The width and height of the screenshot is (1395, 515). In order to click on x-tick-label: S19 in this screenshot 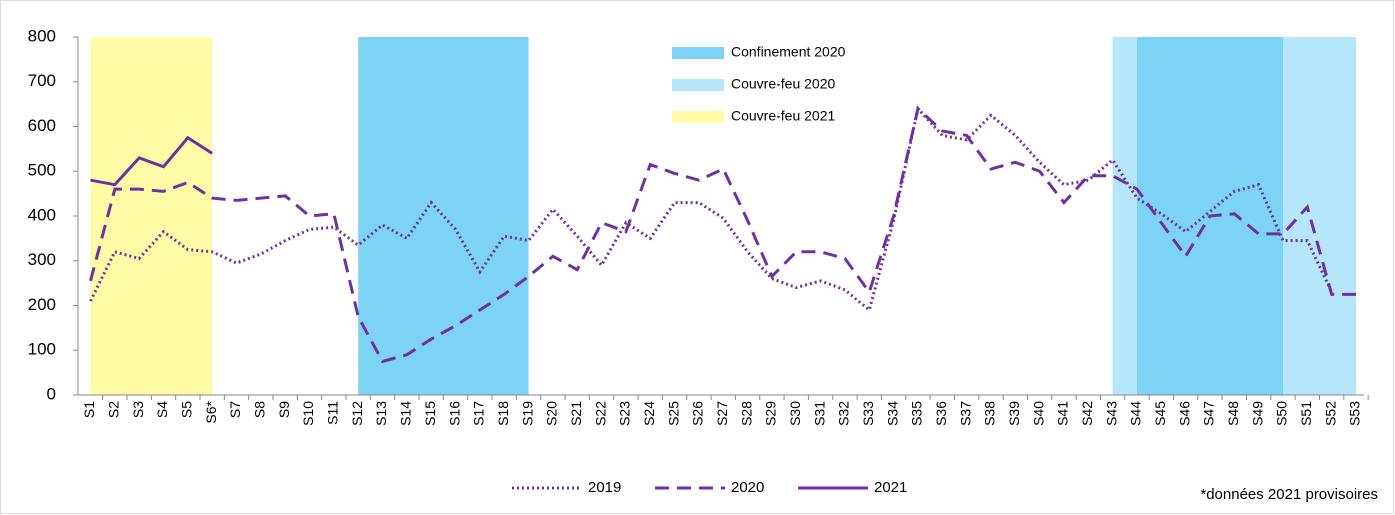, I will do `click(527, 413)`.